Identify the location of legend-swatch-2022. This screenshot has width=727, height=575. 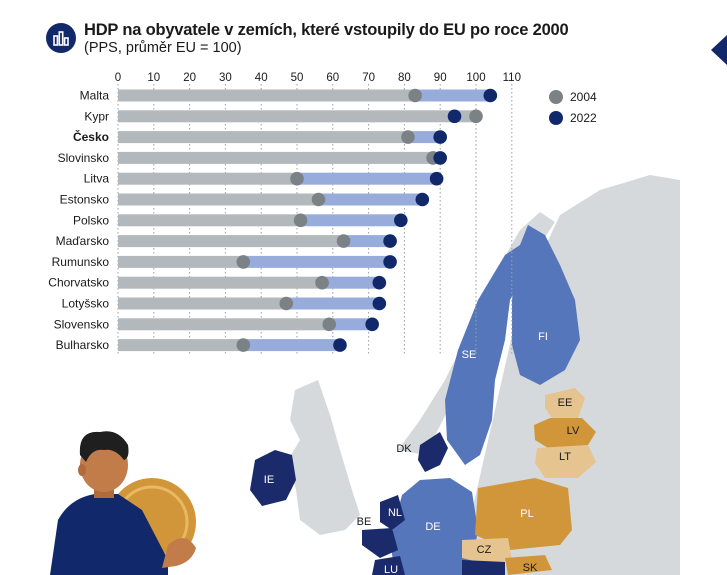
(556, 117).